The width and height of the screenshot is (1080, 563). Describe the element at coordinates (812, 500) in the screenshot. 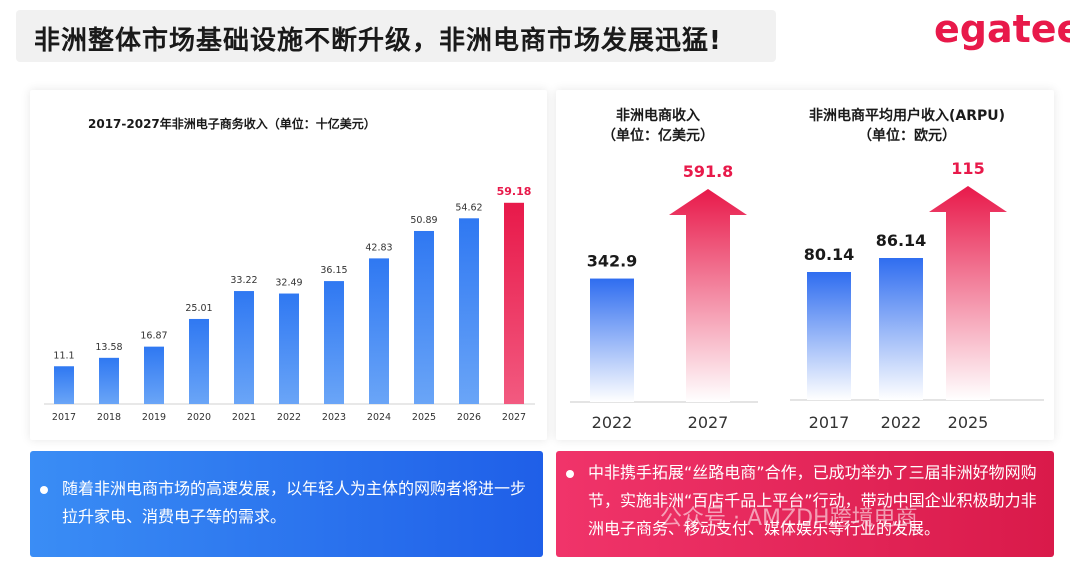

I see `note-right-line2: 节，实施非洲“百店千品上平台”行动，带动中国企业积极助力非` at that location.